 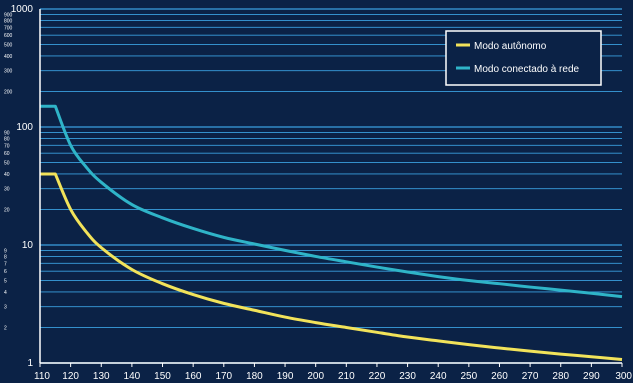 I want to click on y-tick-label-minor: 4, so click(x=5, y=293).